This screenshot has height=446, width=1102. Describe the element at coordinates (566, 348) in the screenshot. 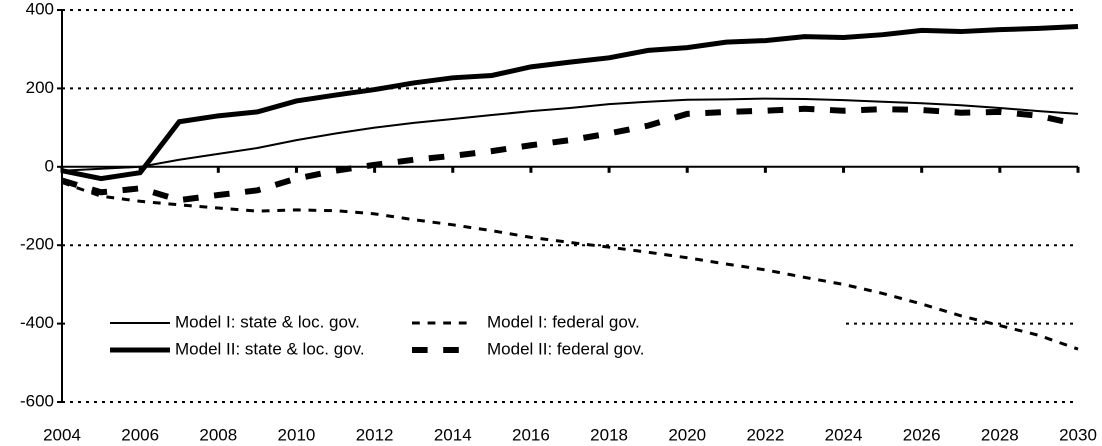

I see `legend-label: Model II: federal gov.` at that location.